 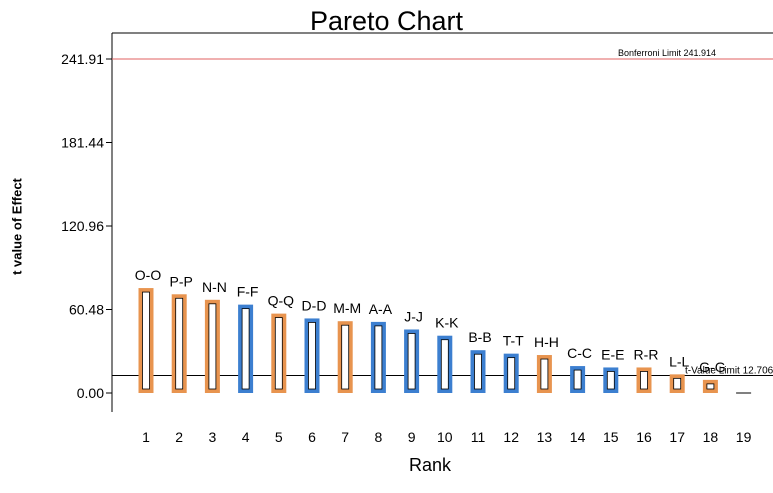 I want to click on t-value-limit-label: t-Value Limit 12.7062, so click(x=729, y=370).